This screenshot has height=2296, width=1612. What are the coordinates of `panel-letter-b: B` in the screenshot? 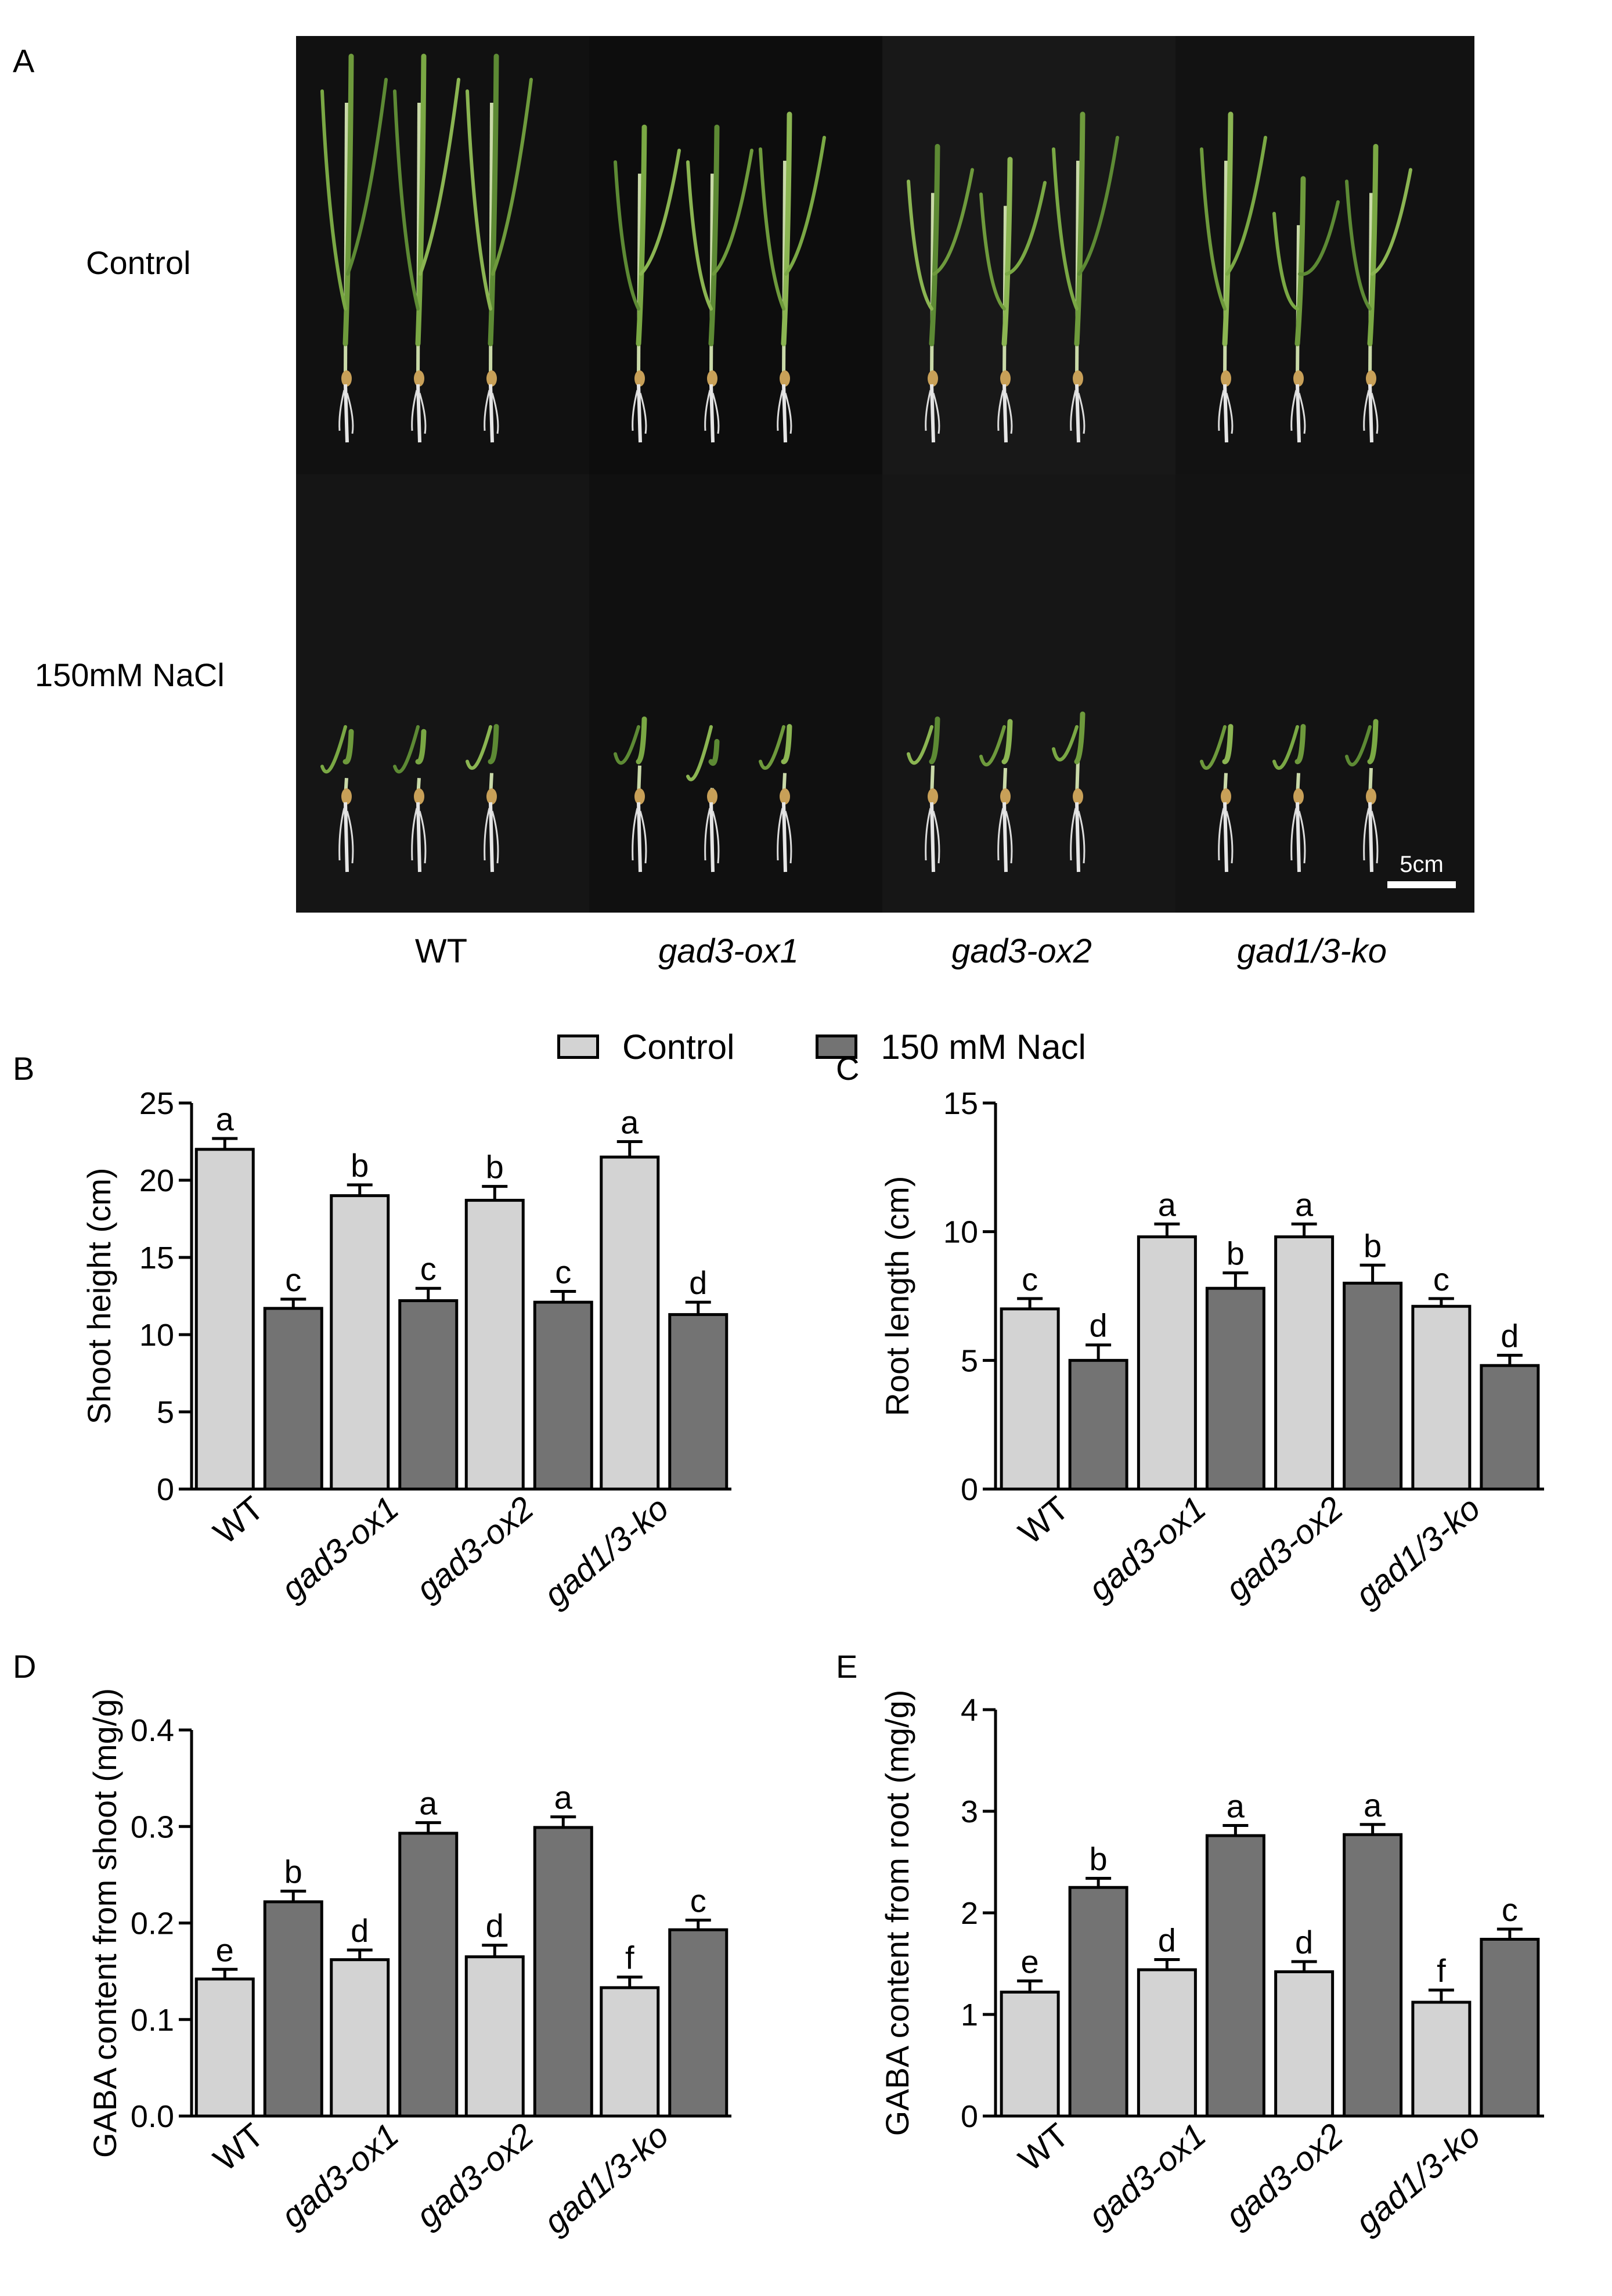 It's located at (24, 1068).